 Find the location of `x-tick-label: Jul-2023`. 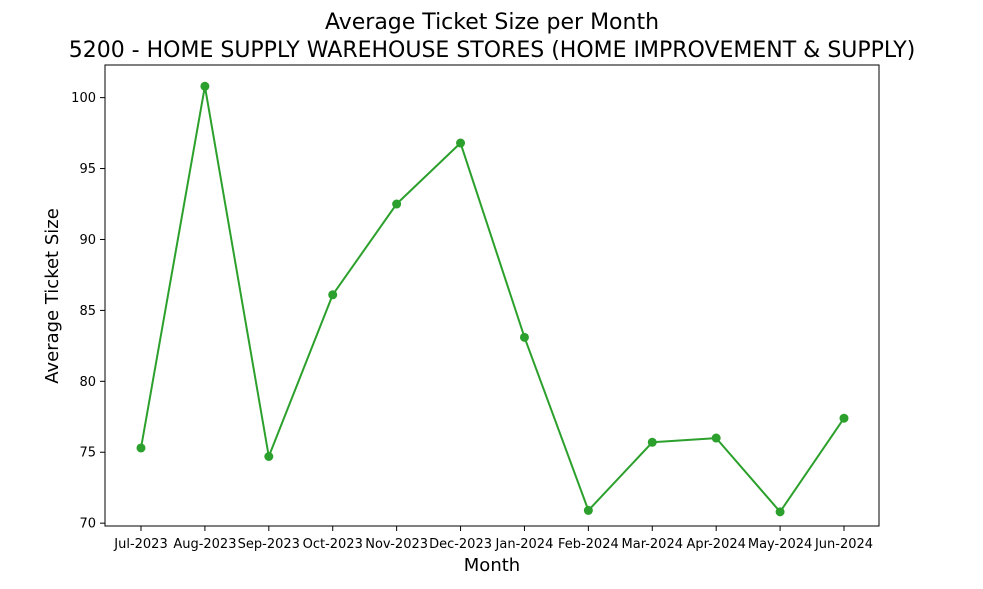

x-tick-label: Jul-2023 is located at coordinates (140, 544).